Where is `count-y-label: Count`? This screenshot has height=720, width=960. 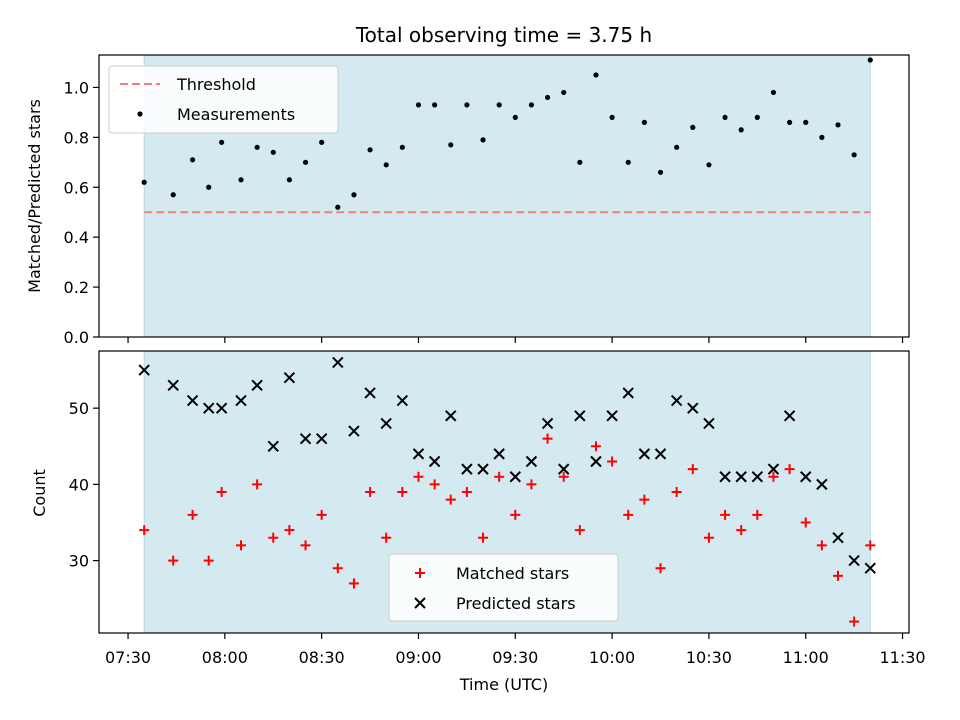
count-y-label: Count is located at coordinates (39, 493).